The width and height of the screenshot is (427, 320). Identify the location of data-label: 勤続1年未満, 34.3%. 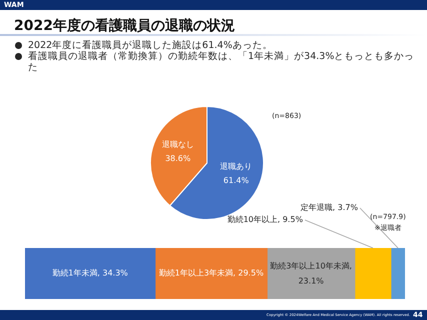
(90, 273).